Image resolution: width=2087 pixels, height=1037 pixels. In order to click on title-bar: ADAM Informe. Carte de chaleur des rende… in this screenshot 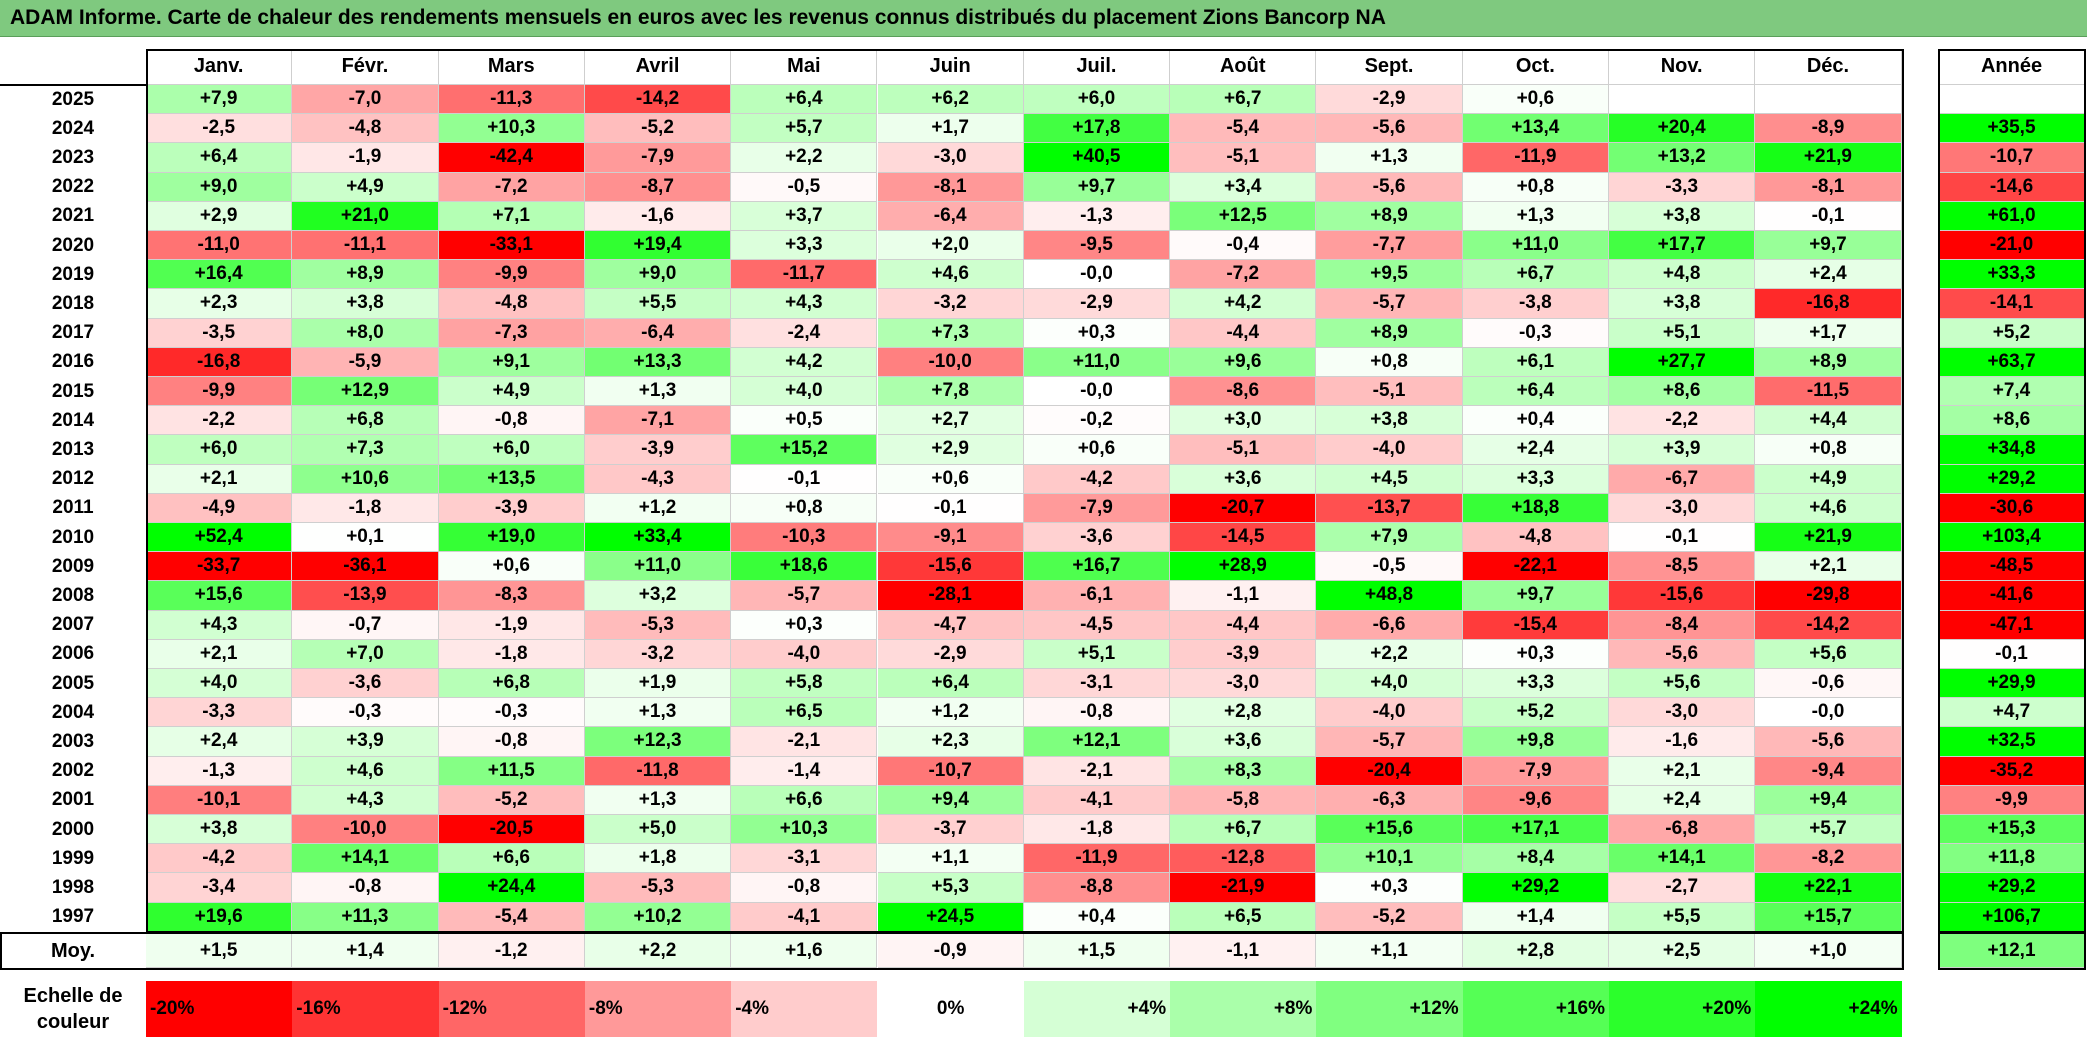, I will do `click(1043, 18)`.